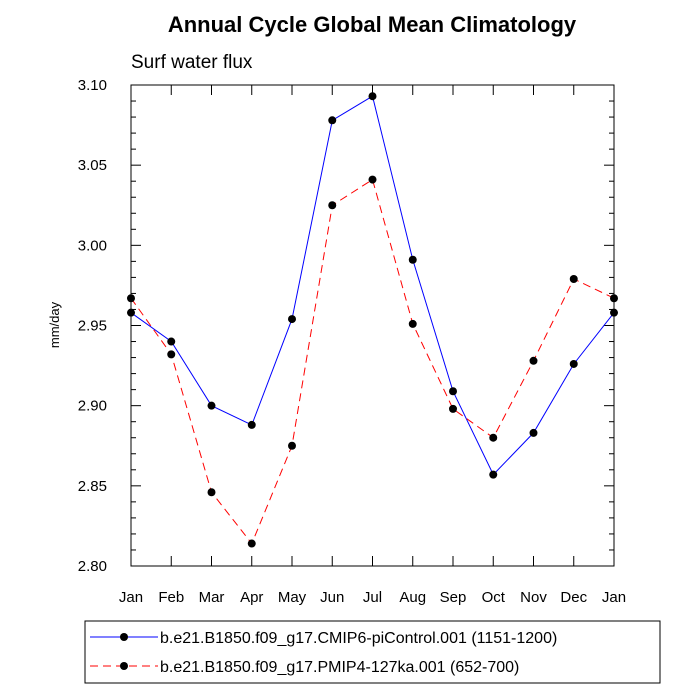 This screenshot has height=700, width=700. What do you see at coordinates (372, 24) in the screenshot?
I see `chart-title: Annual Cycle Global Mean Climatology` at bounding box center [372, 24].